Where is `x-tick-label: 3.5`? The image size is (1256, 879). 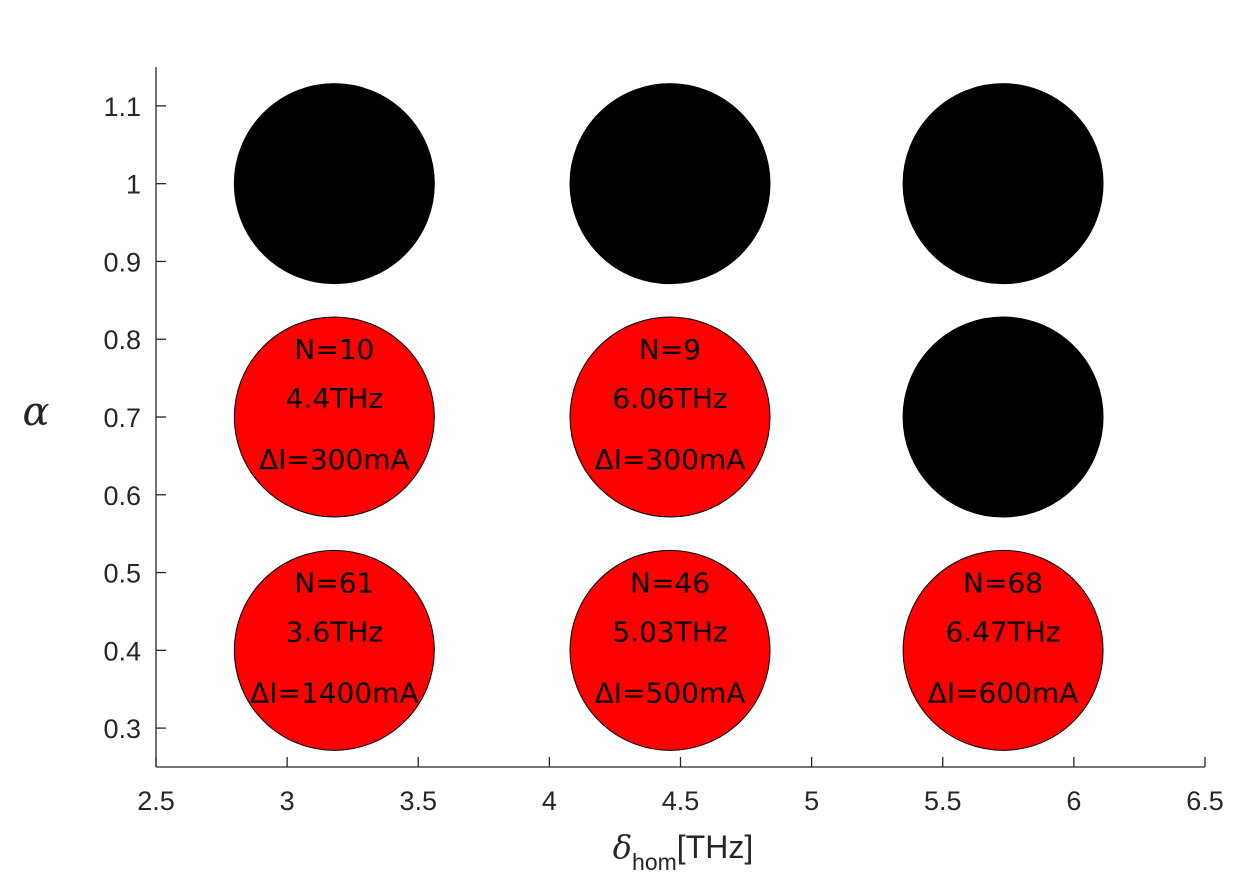 x-tick-label: 3.5 is located at coordinates (418, 801).